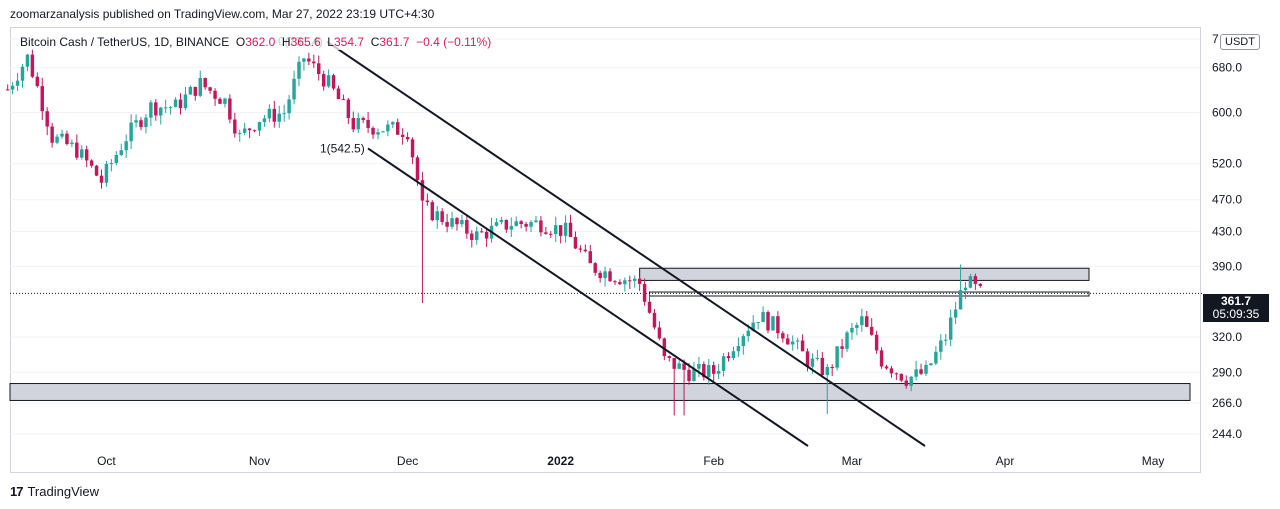  I want to click on x-tick-label: Mar, so click(852, 461).